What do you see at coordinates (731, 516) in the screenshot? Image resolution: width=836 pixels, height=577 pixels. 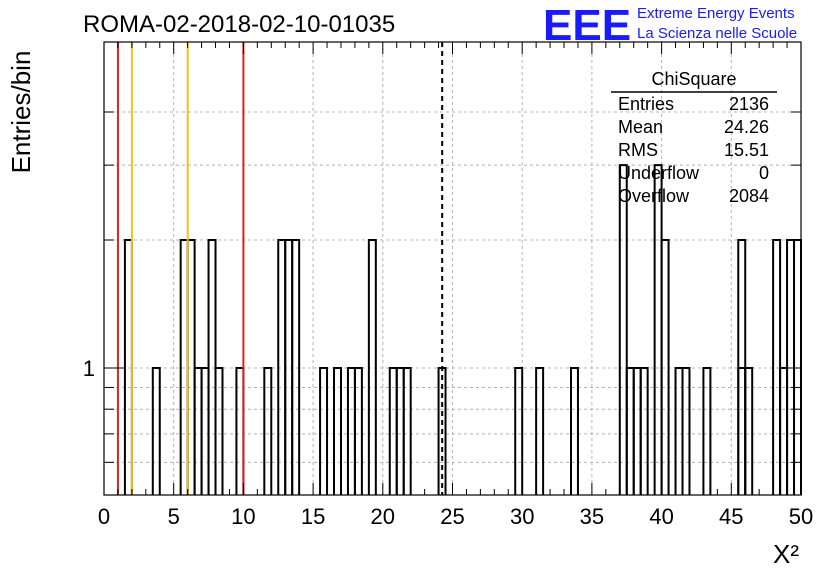 I see `x-tick-label: 45` at bounding box center [731, 516].